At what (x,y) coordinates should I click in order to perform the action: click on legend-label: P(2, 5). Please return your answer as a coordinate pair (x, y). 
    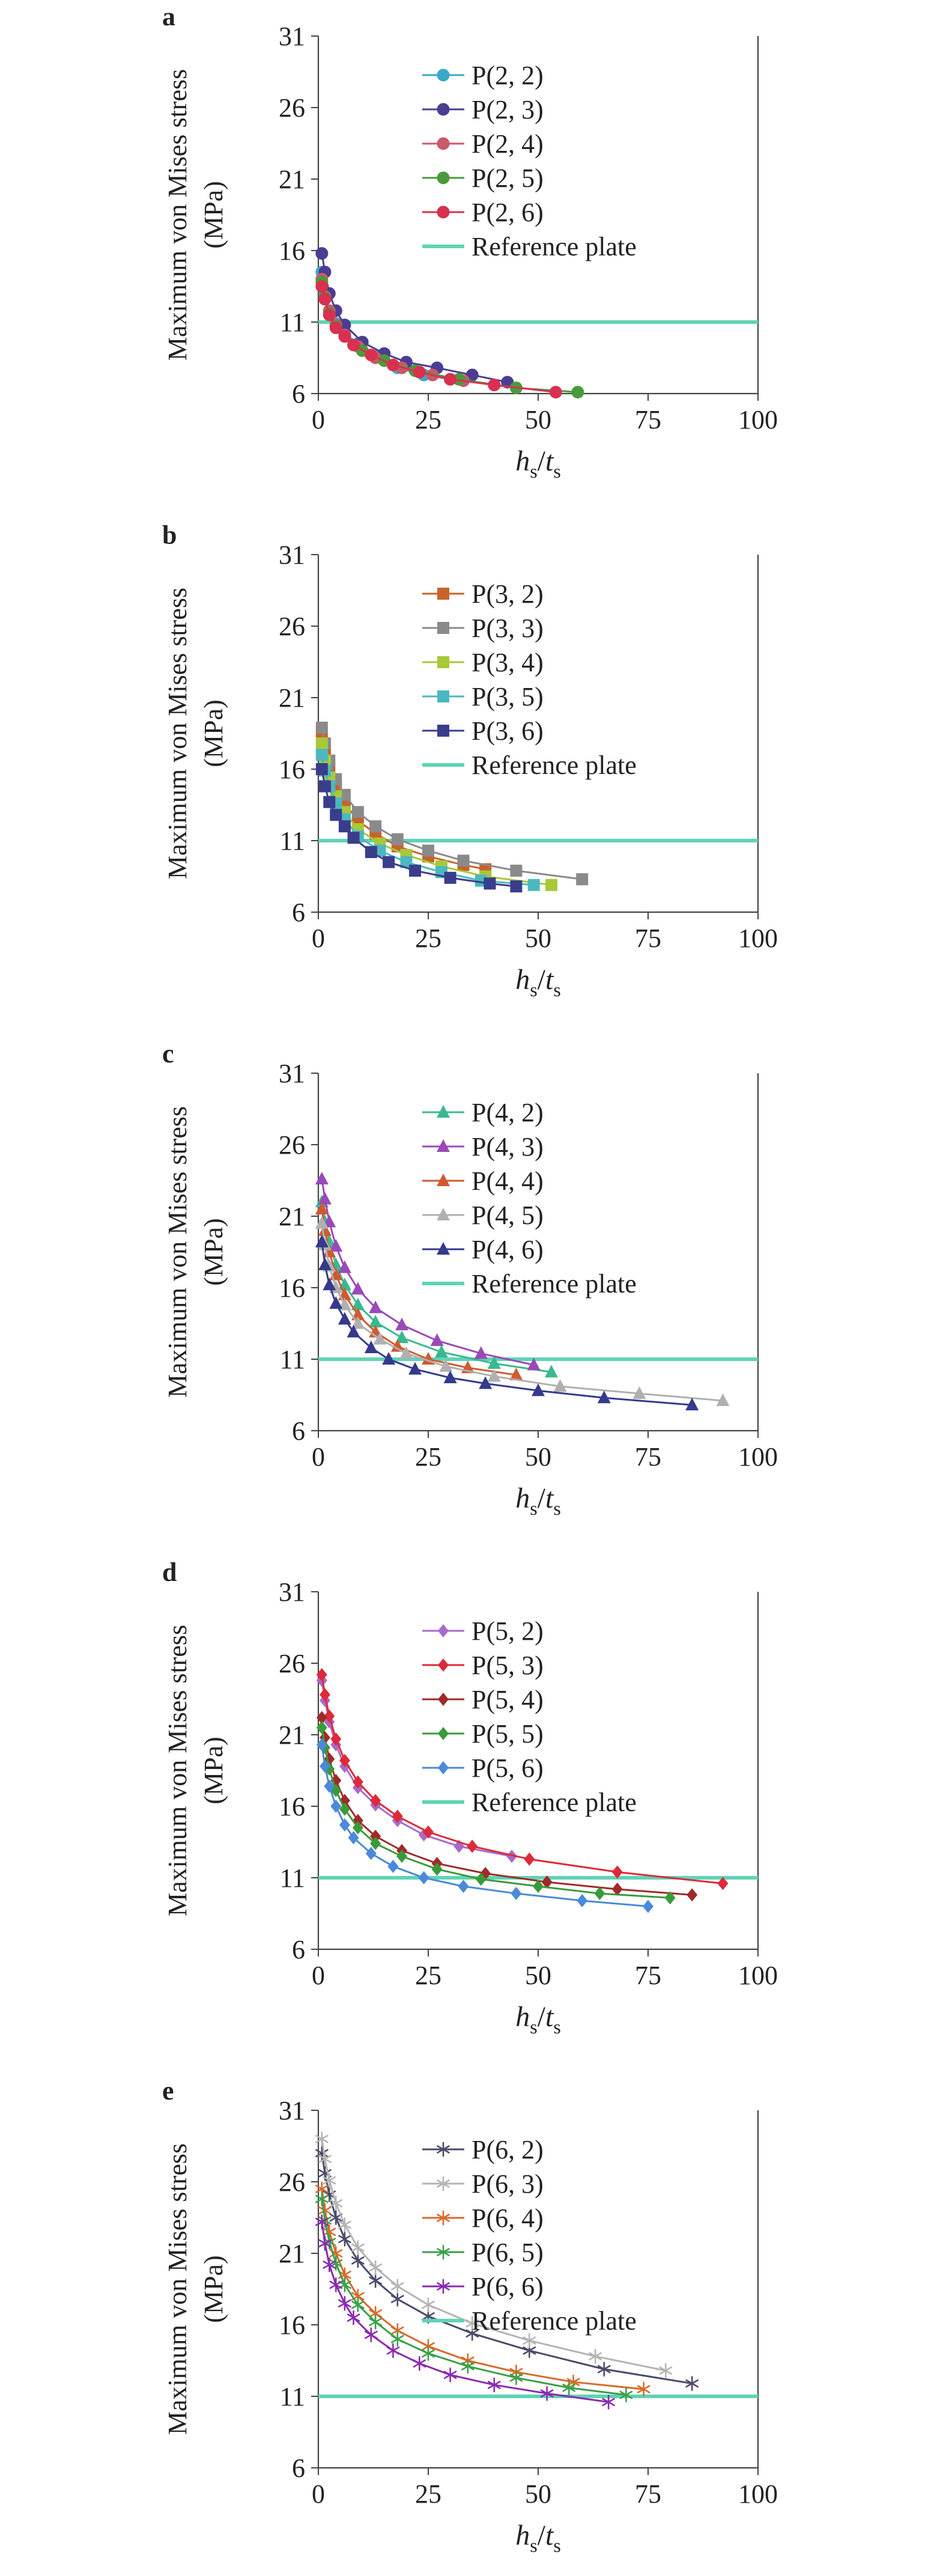
    Looking at the image, I should click on (507, 178).